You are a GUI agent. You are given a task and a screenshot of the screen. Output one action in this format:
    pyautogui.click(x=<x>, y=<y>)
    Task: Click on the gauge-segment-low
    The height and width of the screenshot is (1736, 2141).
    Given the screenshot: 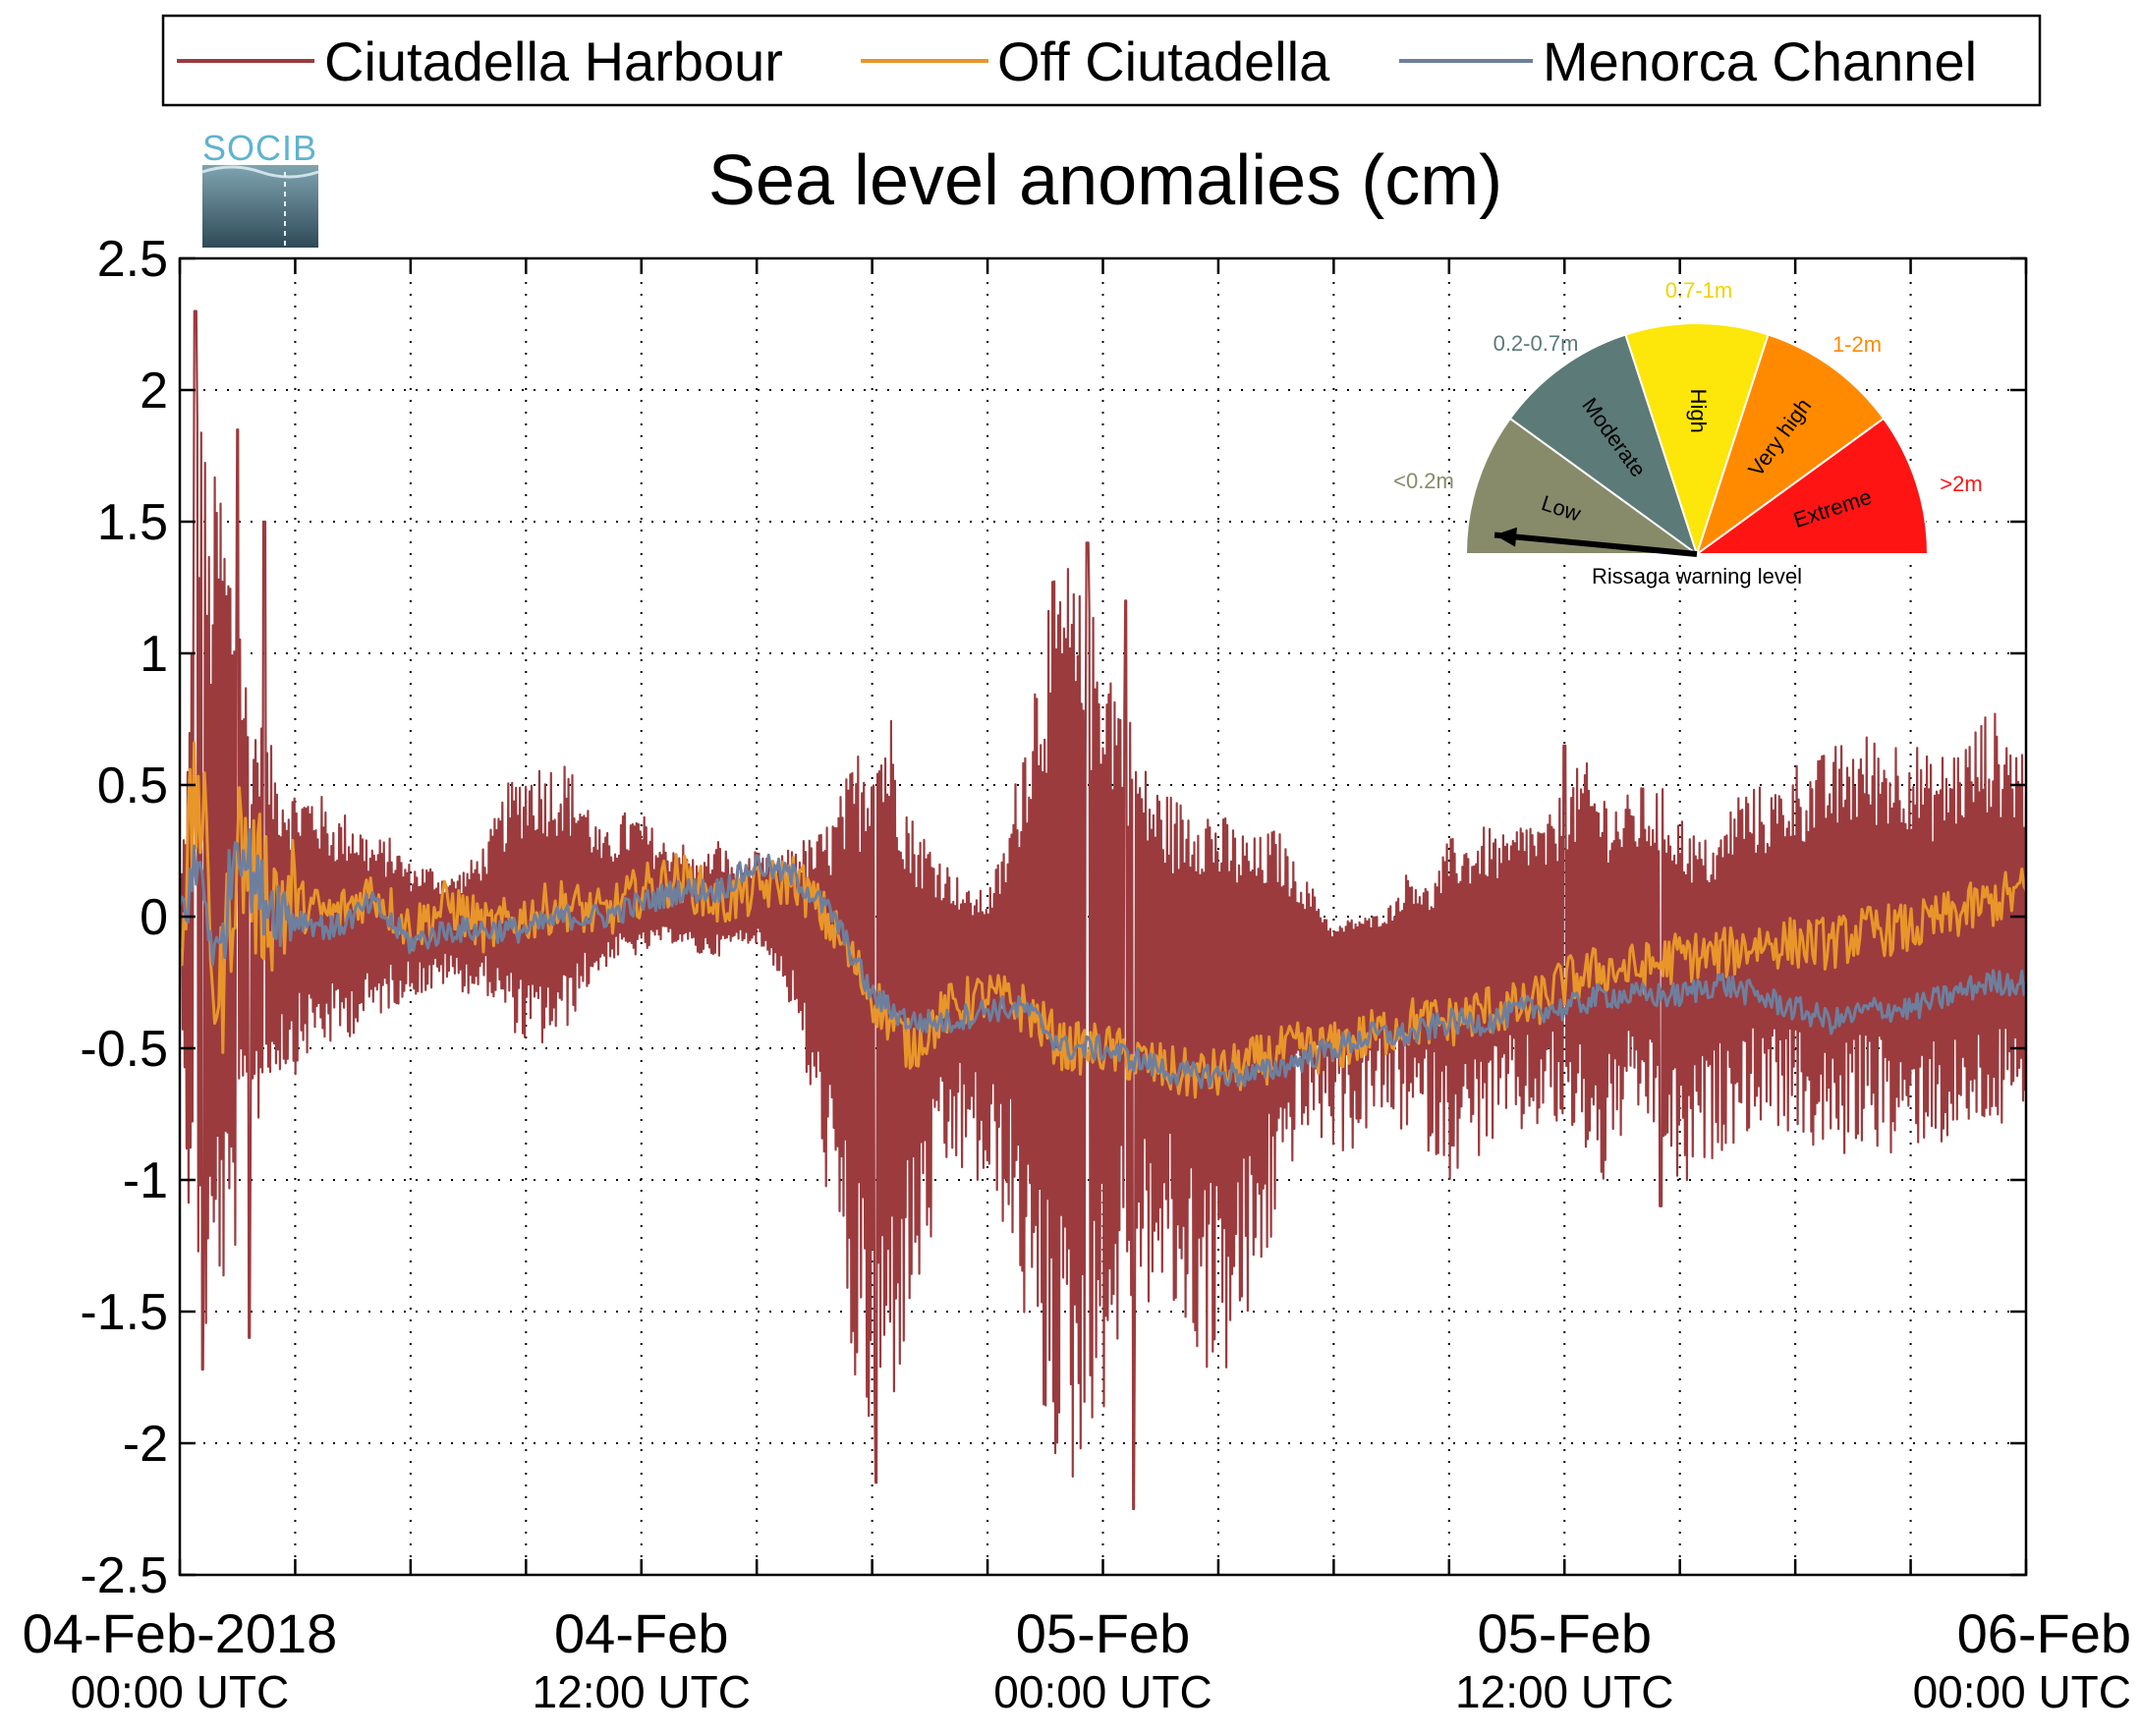 What is the action you would take?
    pyautogui.click(x=1582, y=486)
    